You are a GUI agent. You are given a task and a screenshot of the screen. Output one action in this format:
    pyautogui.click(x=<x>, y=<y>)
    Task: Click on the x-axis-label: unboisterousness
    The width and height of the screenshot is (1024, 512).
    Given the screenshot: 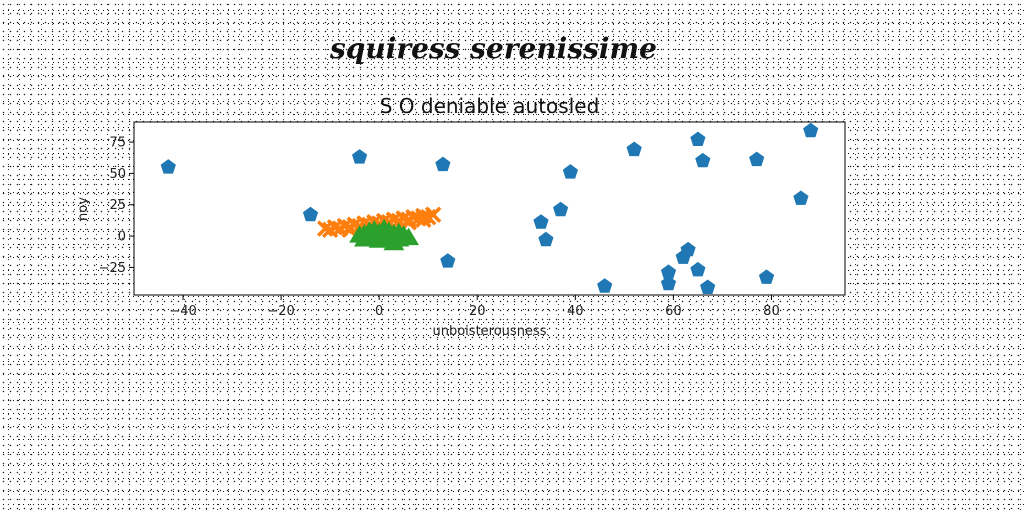 What is the action you would take?
    pyautogui.click(x=490, y=331)
    